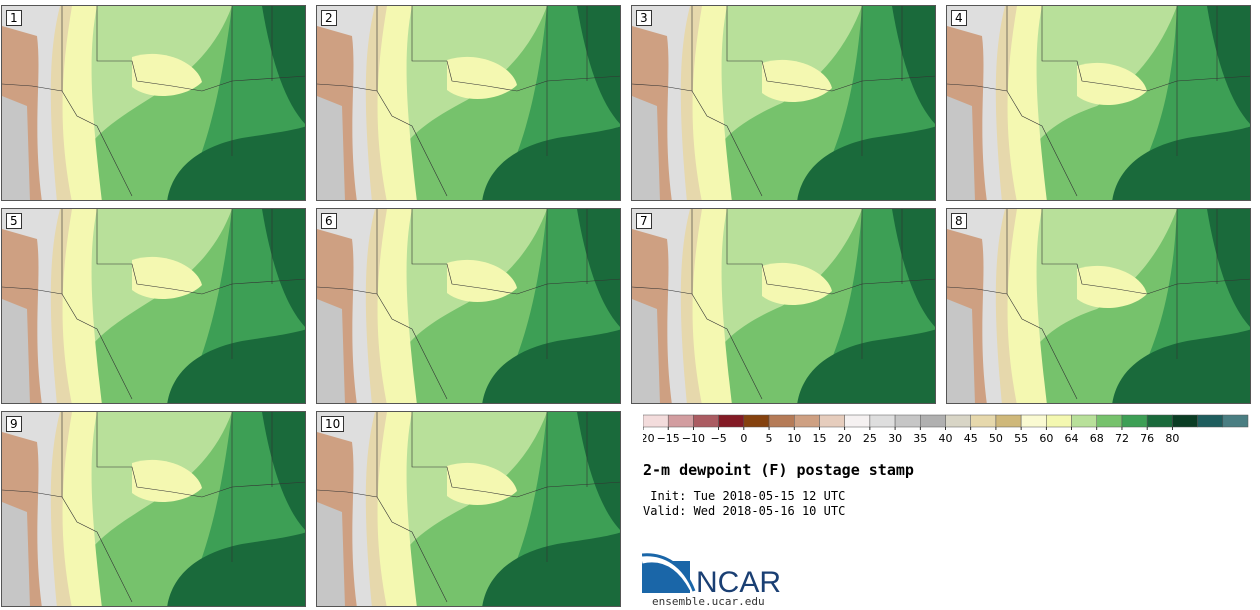 This screenshot has width=1260, height=610. What do you see at coordinates (743, 438) in the screenshot?
I see `colorbar-tick-label: 0` at bounding box center [743, 438].